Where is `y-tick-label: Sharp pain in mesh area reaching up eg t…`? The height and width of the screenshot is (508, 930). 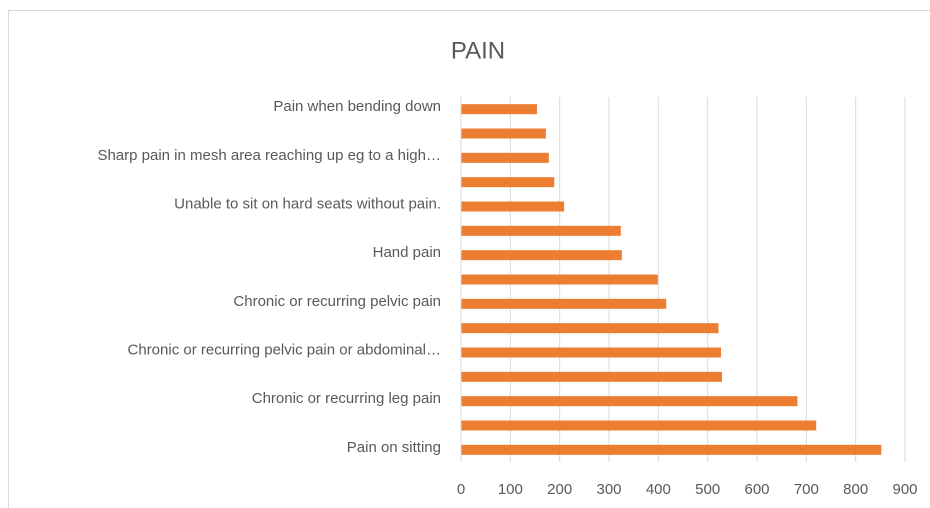 y-tick-label: Sharp pain in mesh area reaching up eg t… is located at coordinates (269, 155).